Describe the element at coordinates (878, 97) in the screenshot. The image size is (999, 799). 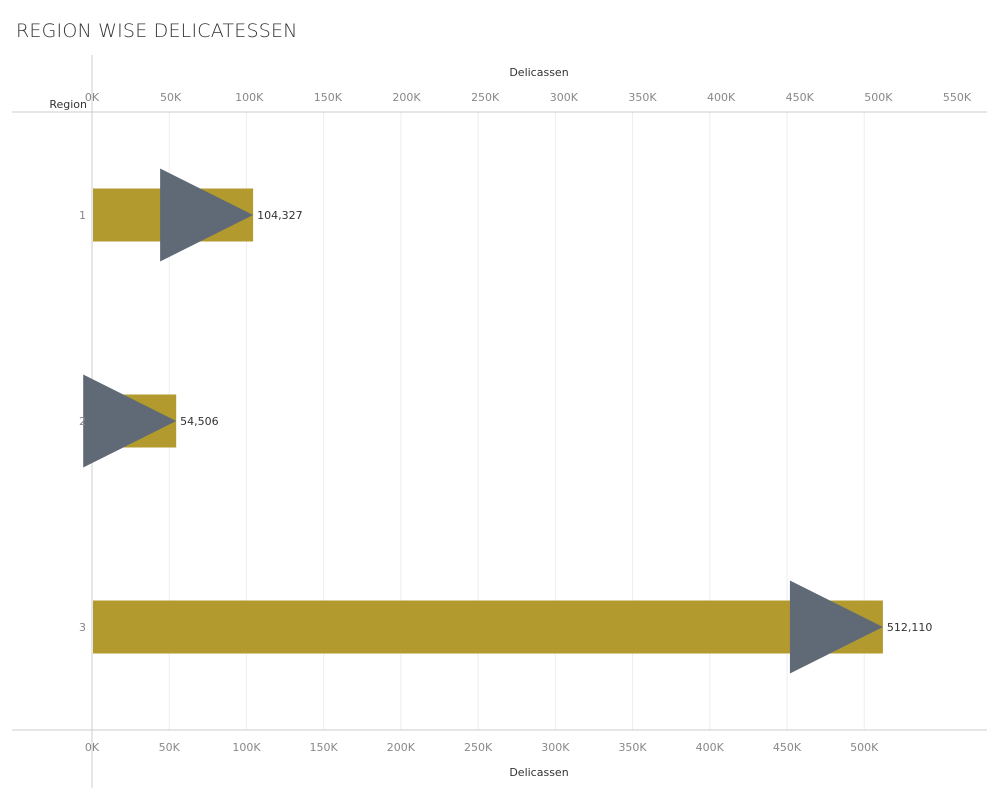
I see `top-tick-label: 500K` at that location.